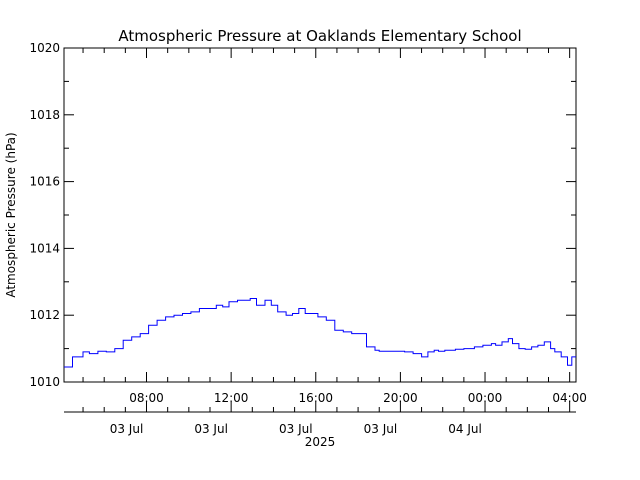 The width and height of the screenshot is (640, 480). What do you see at coordinates (485, 398) in the screenshot?
I see `x-tick-time-label: 00:00` at bounding box center [485, 398].